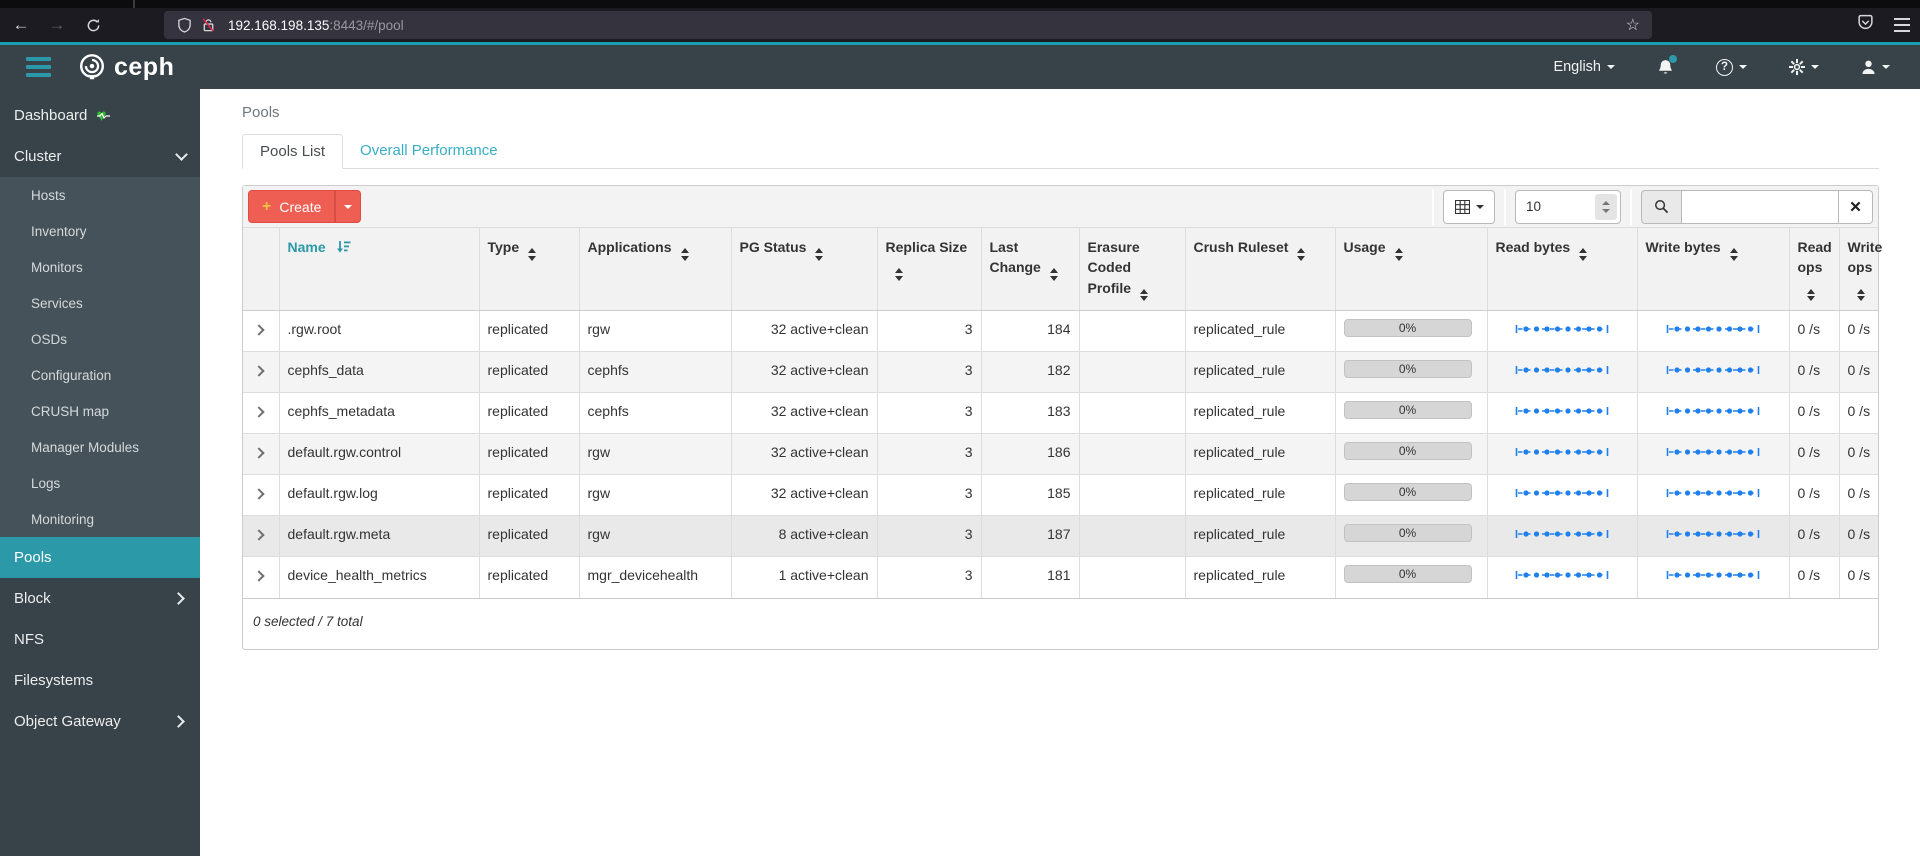 This screenshot has width=1920, height=856. Describe the element at coordinates (1562, 454) in the screenshot. I see `cell-read-bytes` at that location.